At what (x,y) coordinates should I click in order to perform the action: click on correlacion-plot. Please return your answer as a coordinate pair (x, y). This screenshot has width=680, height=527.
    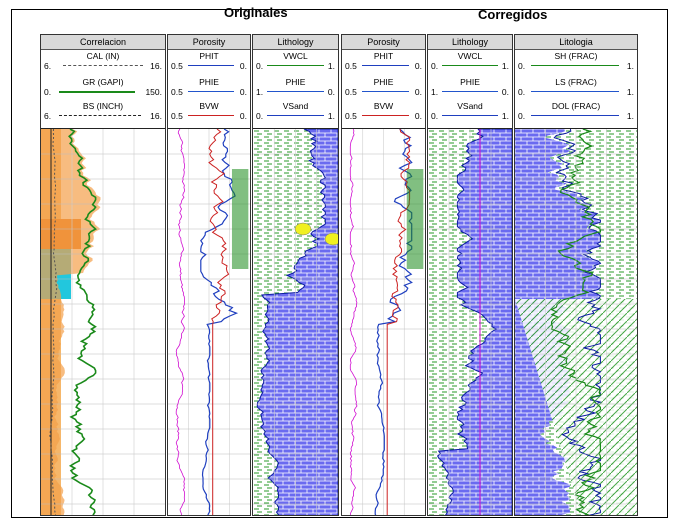
    Looking at the image, I should click on (103, 321).